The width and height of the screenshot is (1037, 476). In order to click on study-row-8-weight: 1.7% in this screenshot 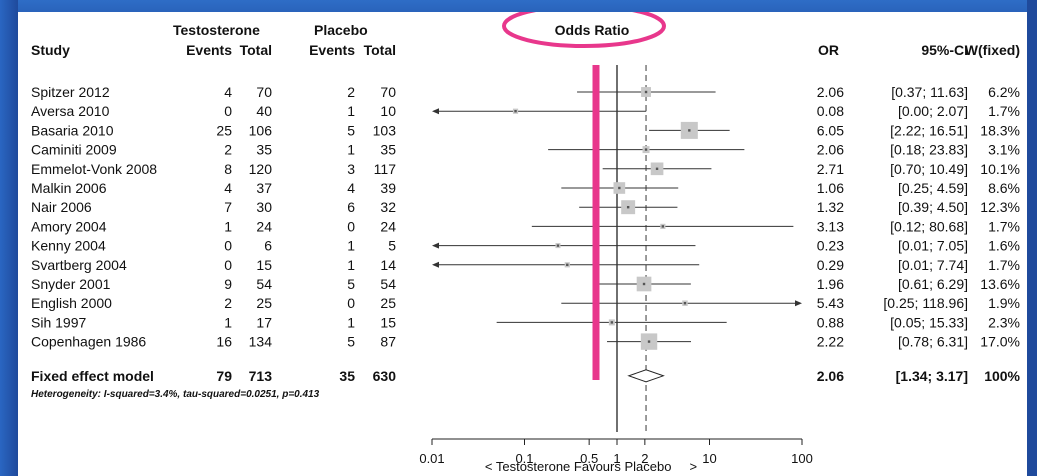, I will do `click(1004, 226)`.